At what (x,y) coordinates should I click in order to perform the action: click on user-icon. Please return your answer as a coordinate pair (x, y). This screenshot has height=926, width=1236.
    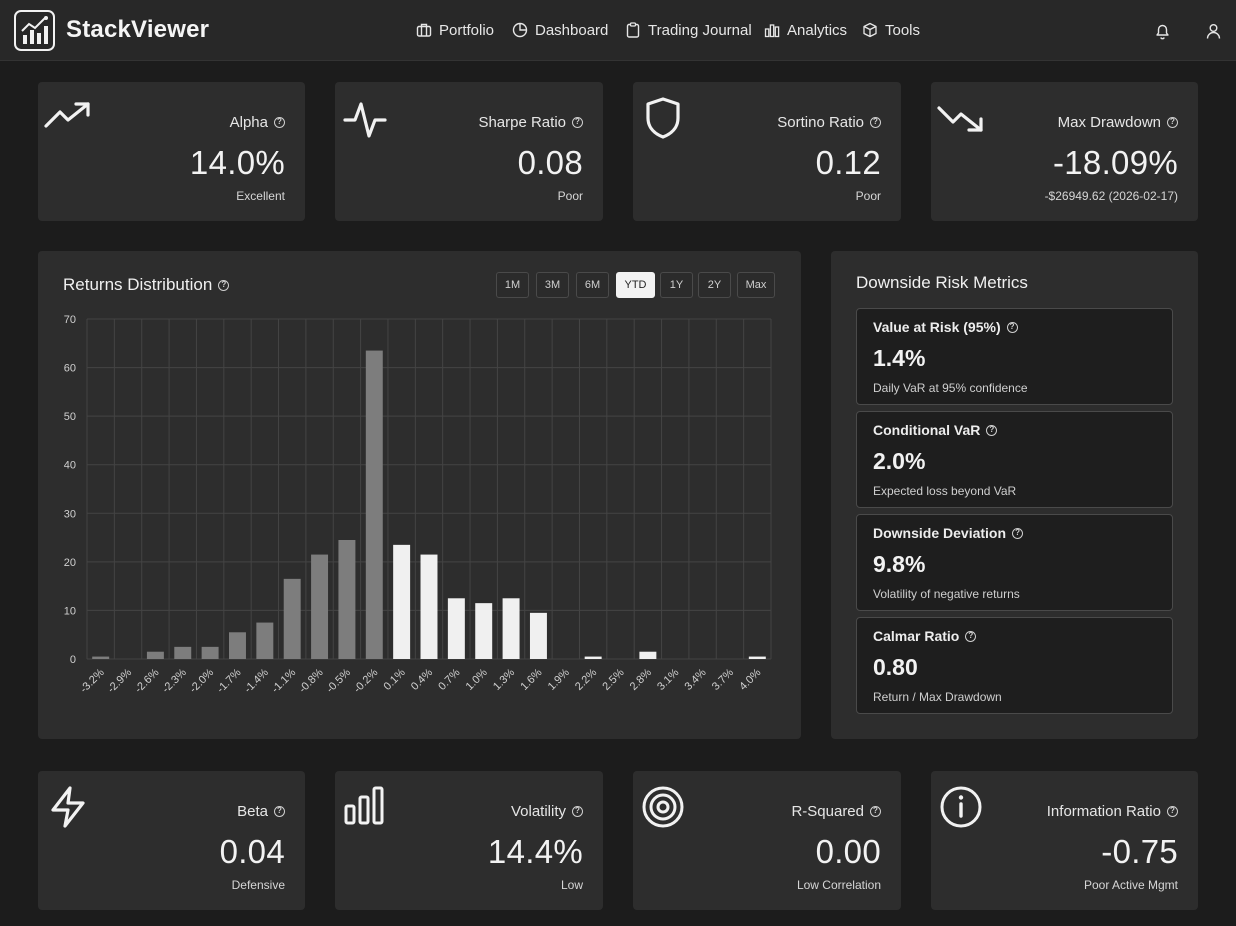
    Looking at the image, I should click on (1213, 33).